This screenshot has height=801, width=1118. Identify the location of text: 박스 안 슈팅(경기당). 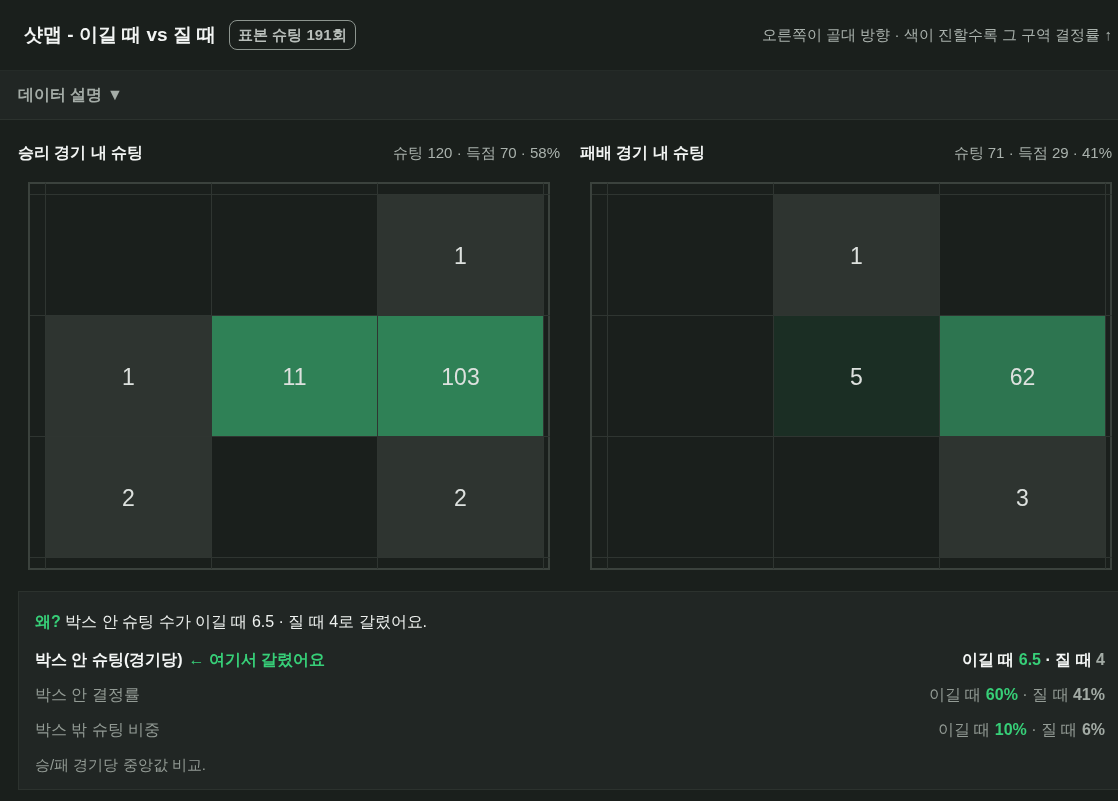
(109, 659).